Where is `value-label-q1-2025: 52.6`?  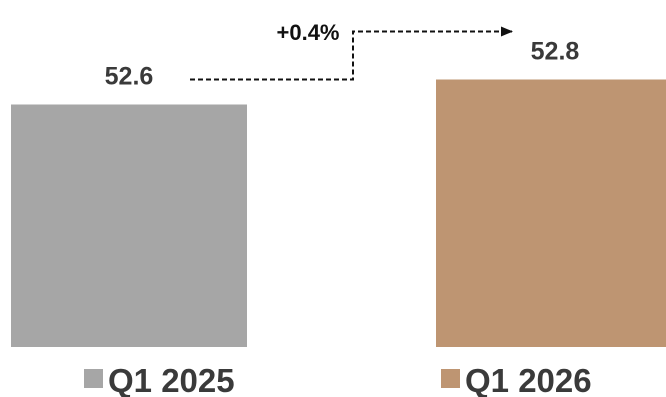 value-label-q1-2025: 52.6 is located at coordinates (129, 77).